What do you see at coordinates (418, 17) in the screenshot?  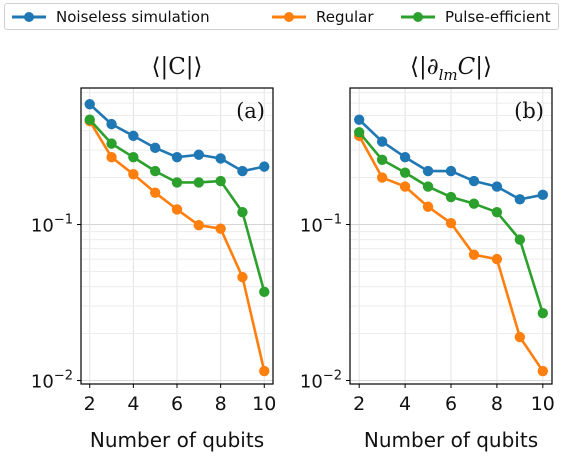 I see `legend-marker-pulse` at bounding box center [418, 17].